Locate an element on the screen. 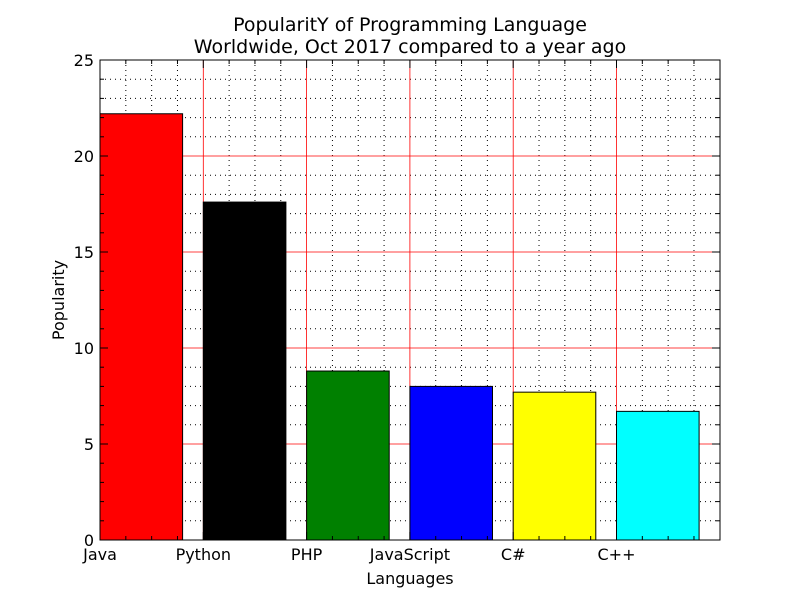  y-tick-label: 20 is located at coordinates (84, 156).